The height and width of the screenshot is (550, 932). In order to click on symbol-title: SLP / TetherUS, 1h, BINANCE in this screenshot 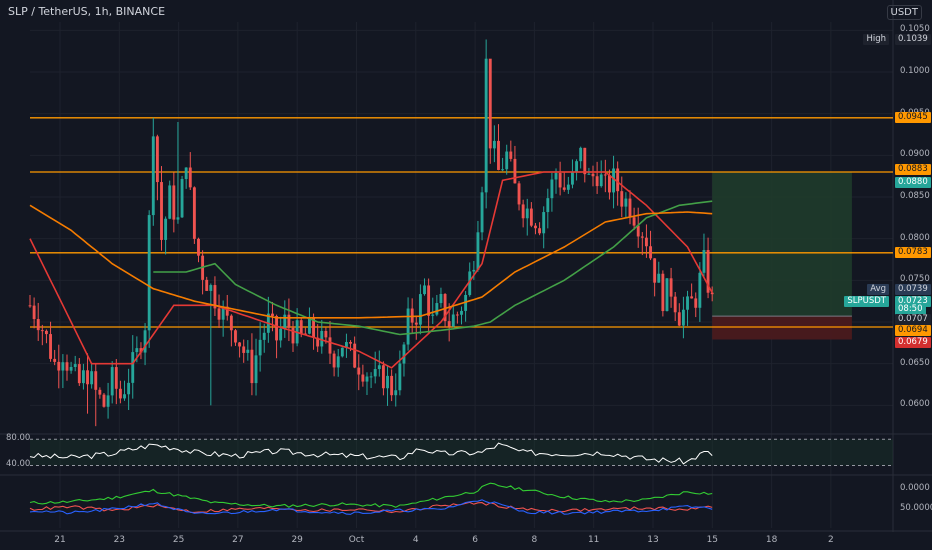, I will do `click(87, 11)`.